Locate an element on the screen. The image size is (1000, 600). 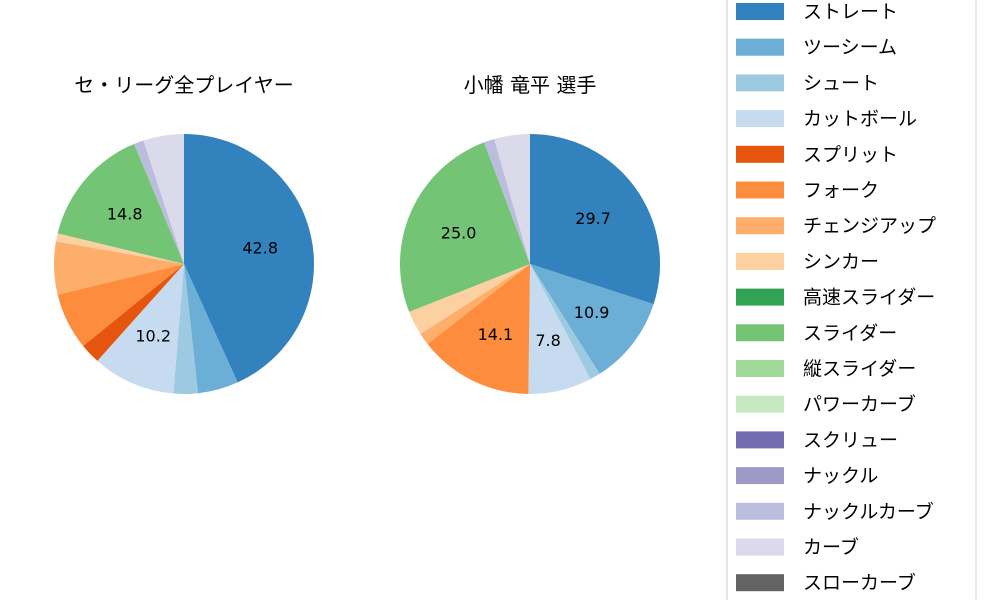
legend-label: スプリット is located at coordinates (850, 155).